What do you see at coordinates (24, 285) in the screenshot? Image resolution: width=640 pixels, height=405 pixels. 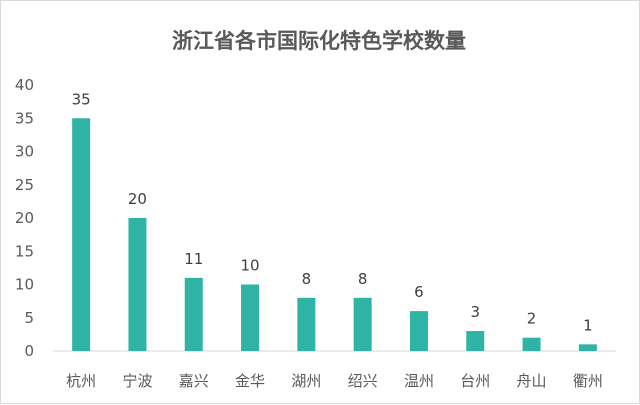 I see `y-tick-label: 10` at bounding box center [24, 285].